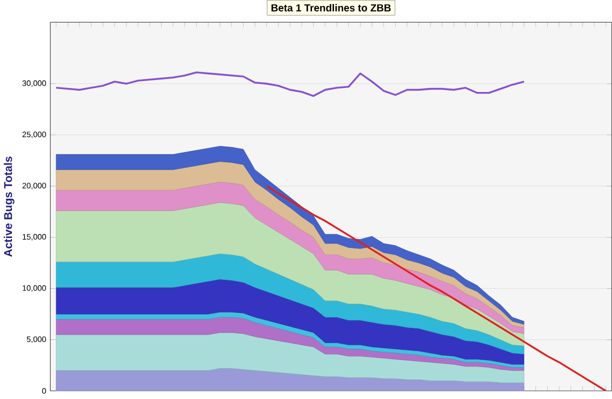 This screenshot has height=399, width=612. I want to click on chart-title: Beta 1 Trendlines to ZBB, so click(331, 8).